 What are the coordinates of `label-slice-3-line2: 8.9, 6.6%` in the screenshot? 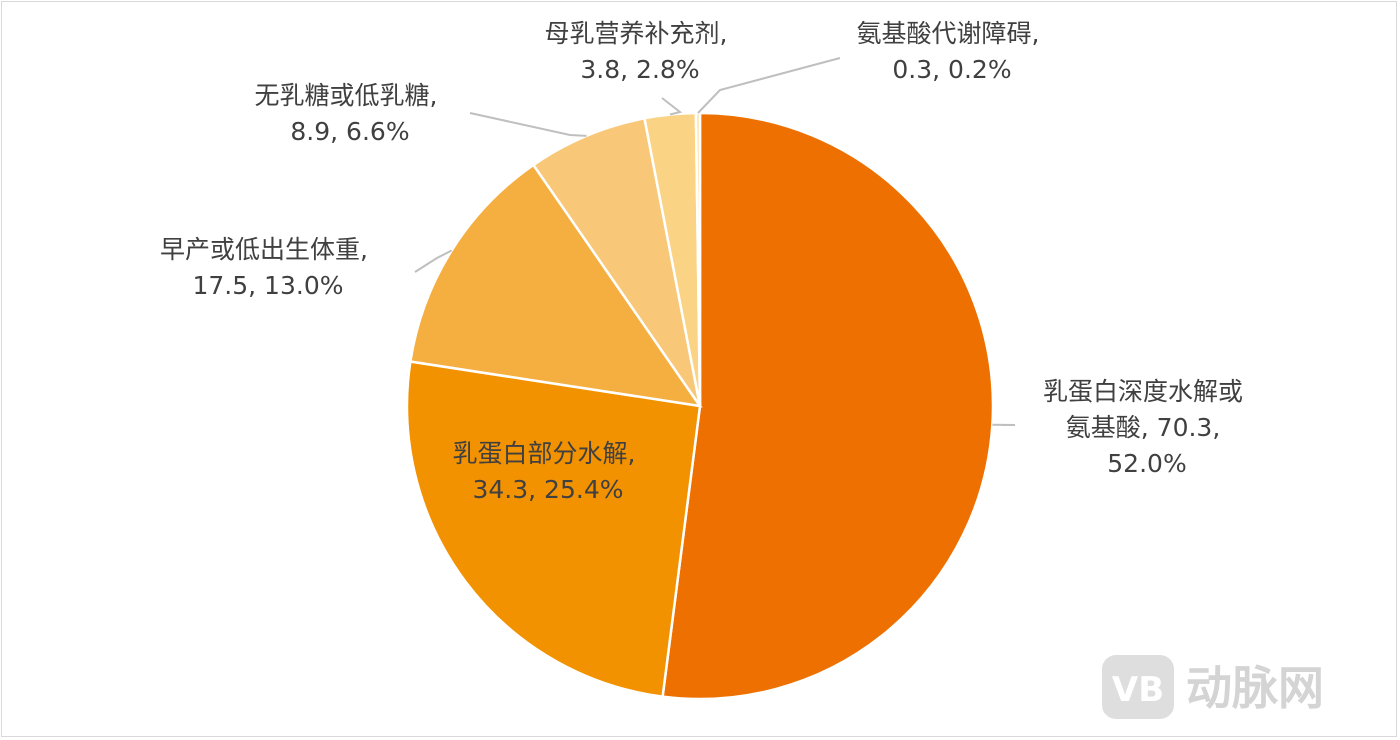 It's located at (349, 131).